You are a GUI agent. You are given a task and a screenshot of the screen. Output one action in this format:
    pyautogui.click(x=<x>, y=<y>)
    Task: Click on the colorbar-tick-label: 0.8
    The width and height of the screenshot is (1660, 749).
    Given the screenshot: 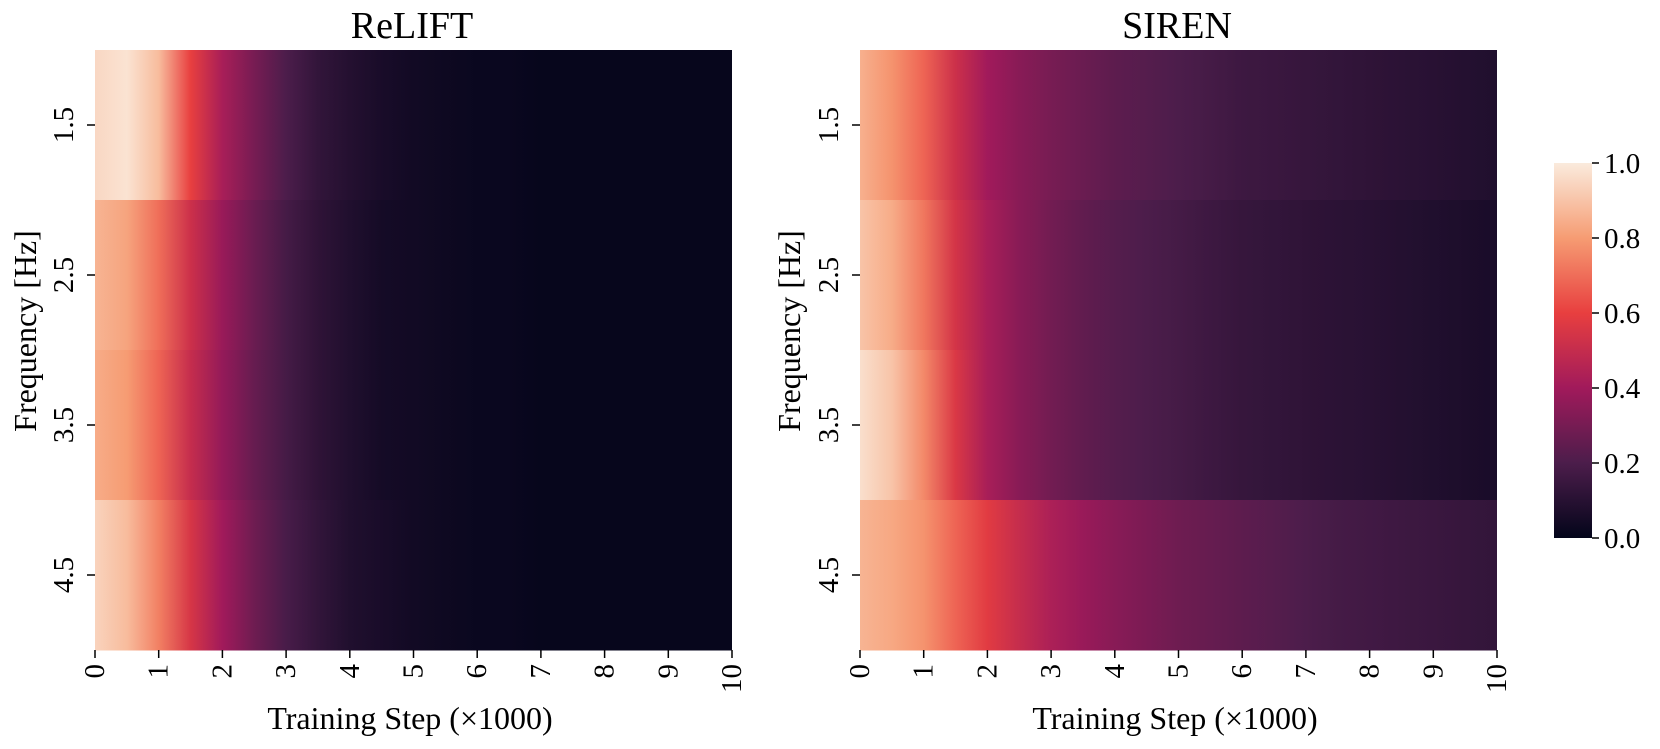 What is the action you would take?
    pyautogui.click(x=1622, y=239)
    